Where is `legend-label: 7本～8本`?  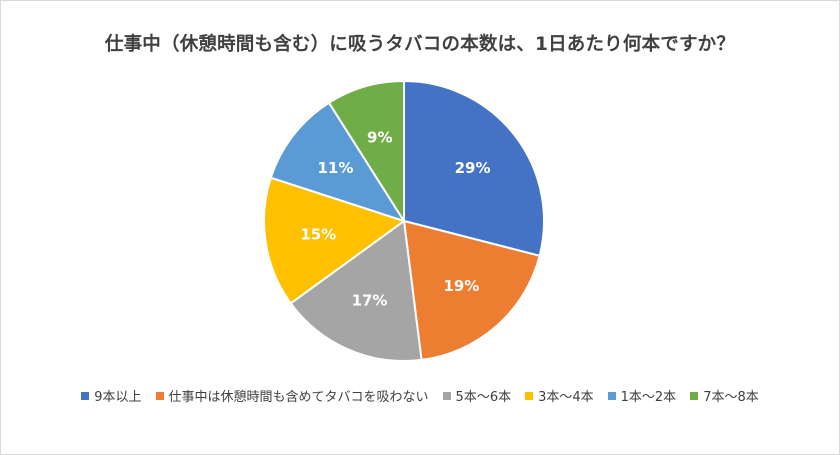
legend-label: 7本～8本 is located at coordinates (731, 397).